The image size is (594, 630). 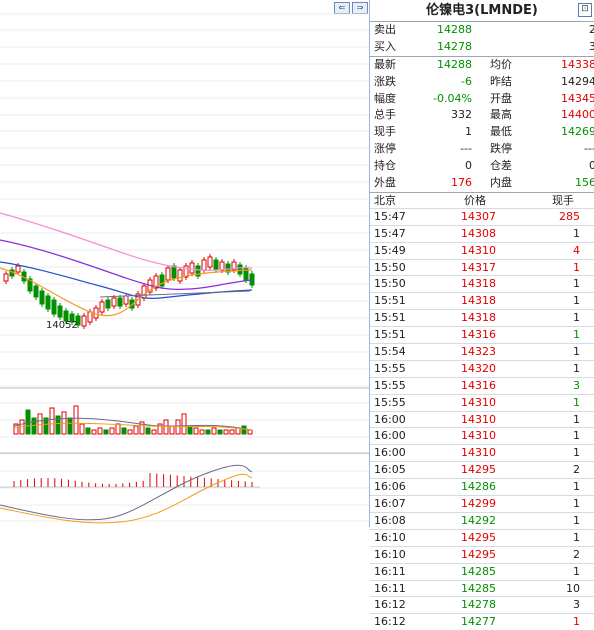 I want to click on tick-row: 16:10 14295 2, so click(x=482, y=554).